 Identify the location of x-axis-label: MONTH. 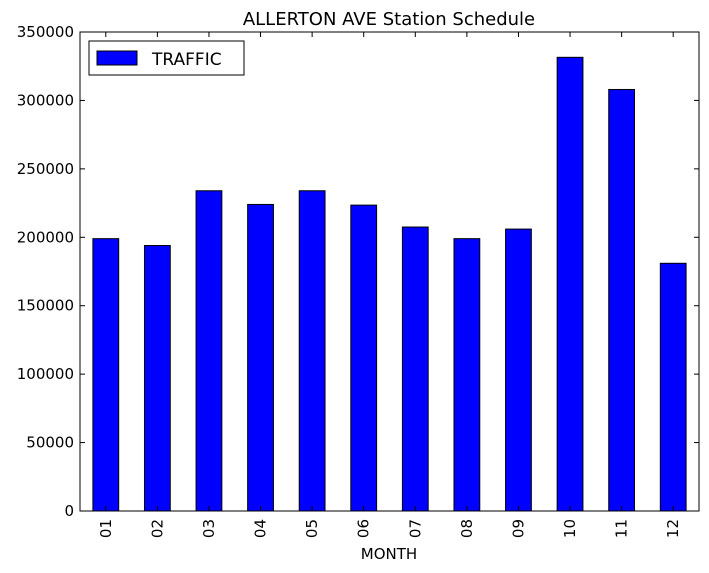
(389, 554).